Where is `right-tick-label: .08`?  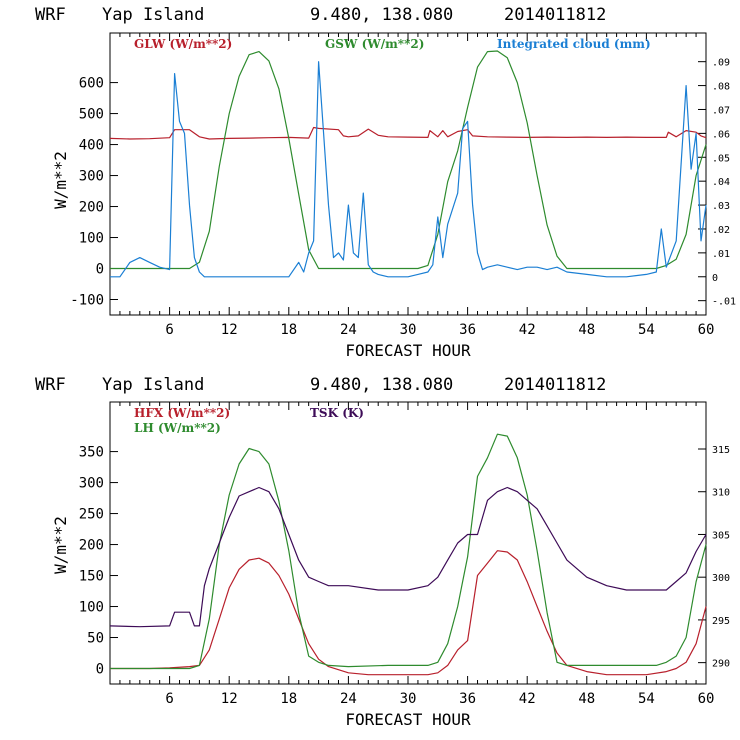
right-tick-label: .08 is located at coordinates (721, 87).